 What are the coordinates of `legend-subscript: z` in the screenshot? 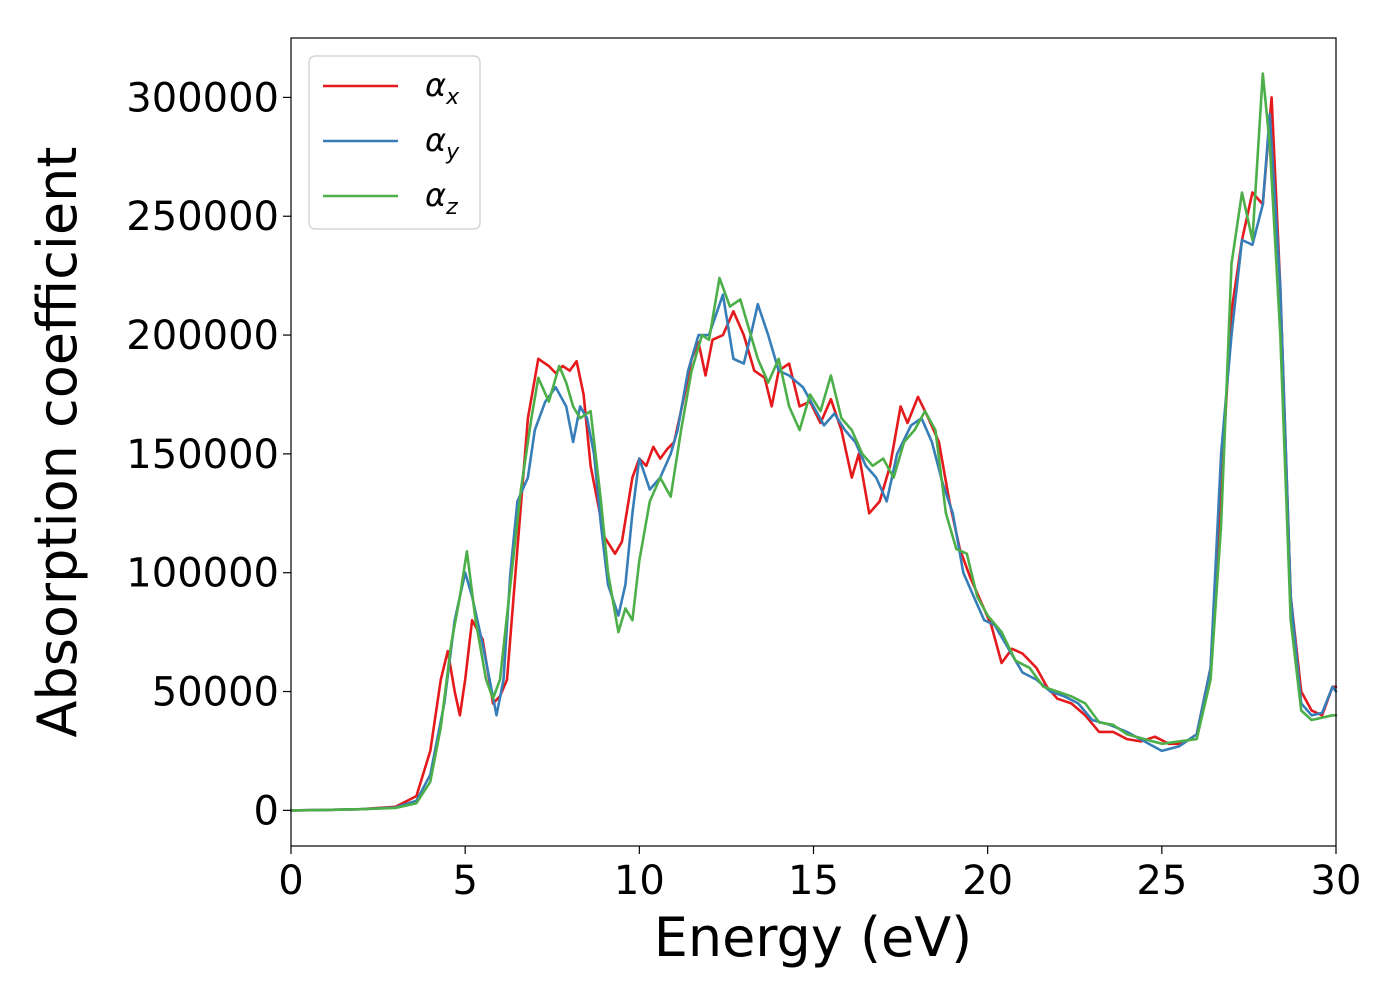 It's located at (451, 207).